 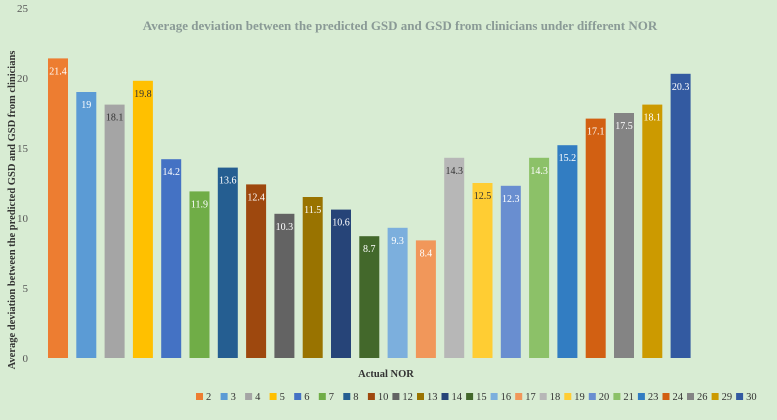 What do you see at coordinates (258, 397) in the screenshot?
I see `legend-label-4: 4` at bounding box center [258, 397].